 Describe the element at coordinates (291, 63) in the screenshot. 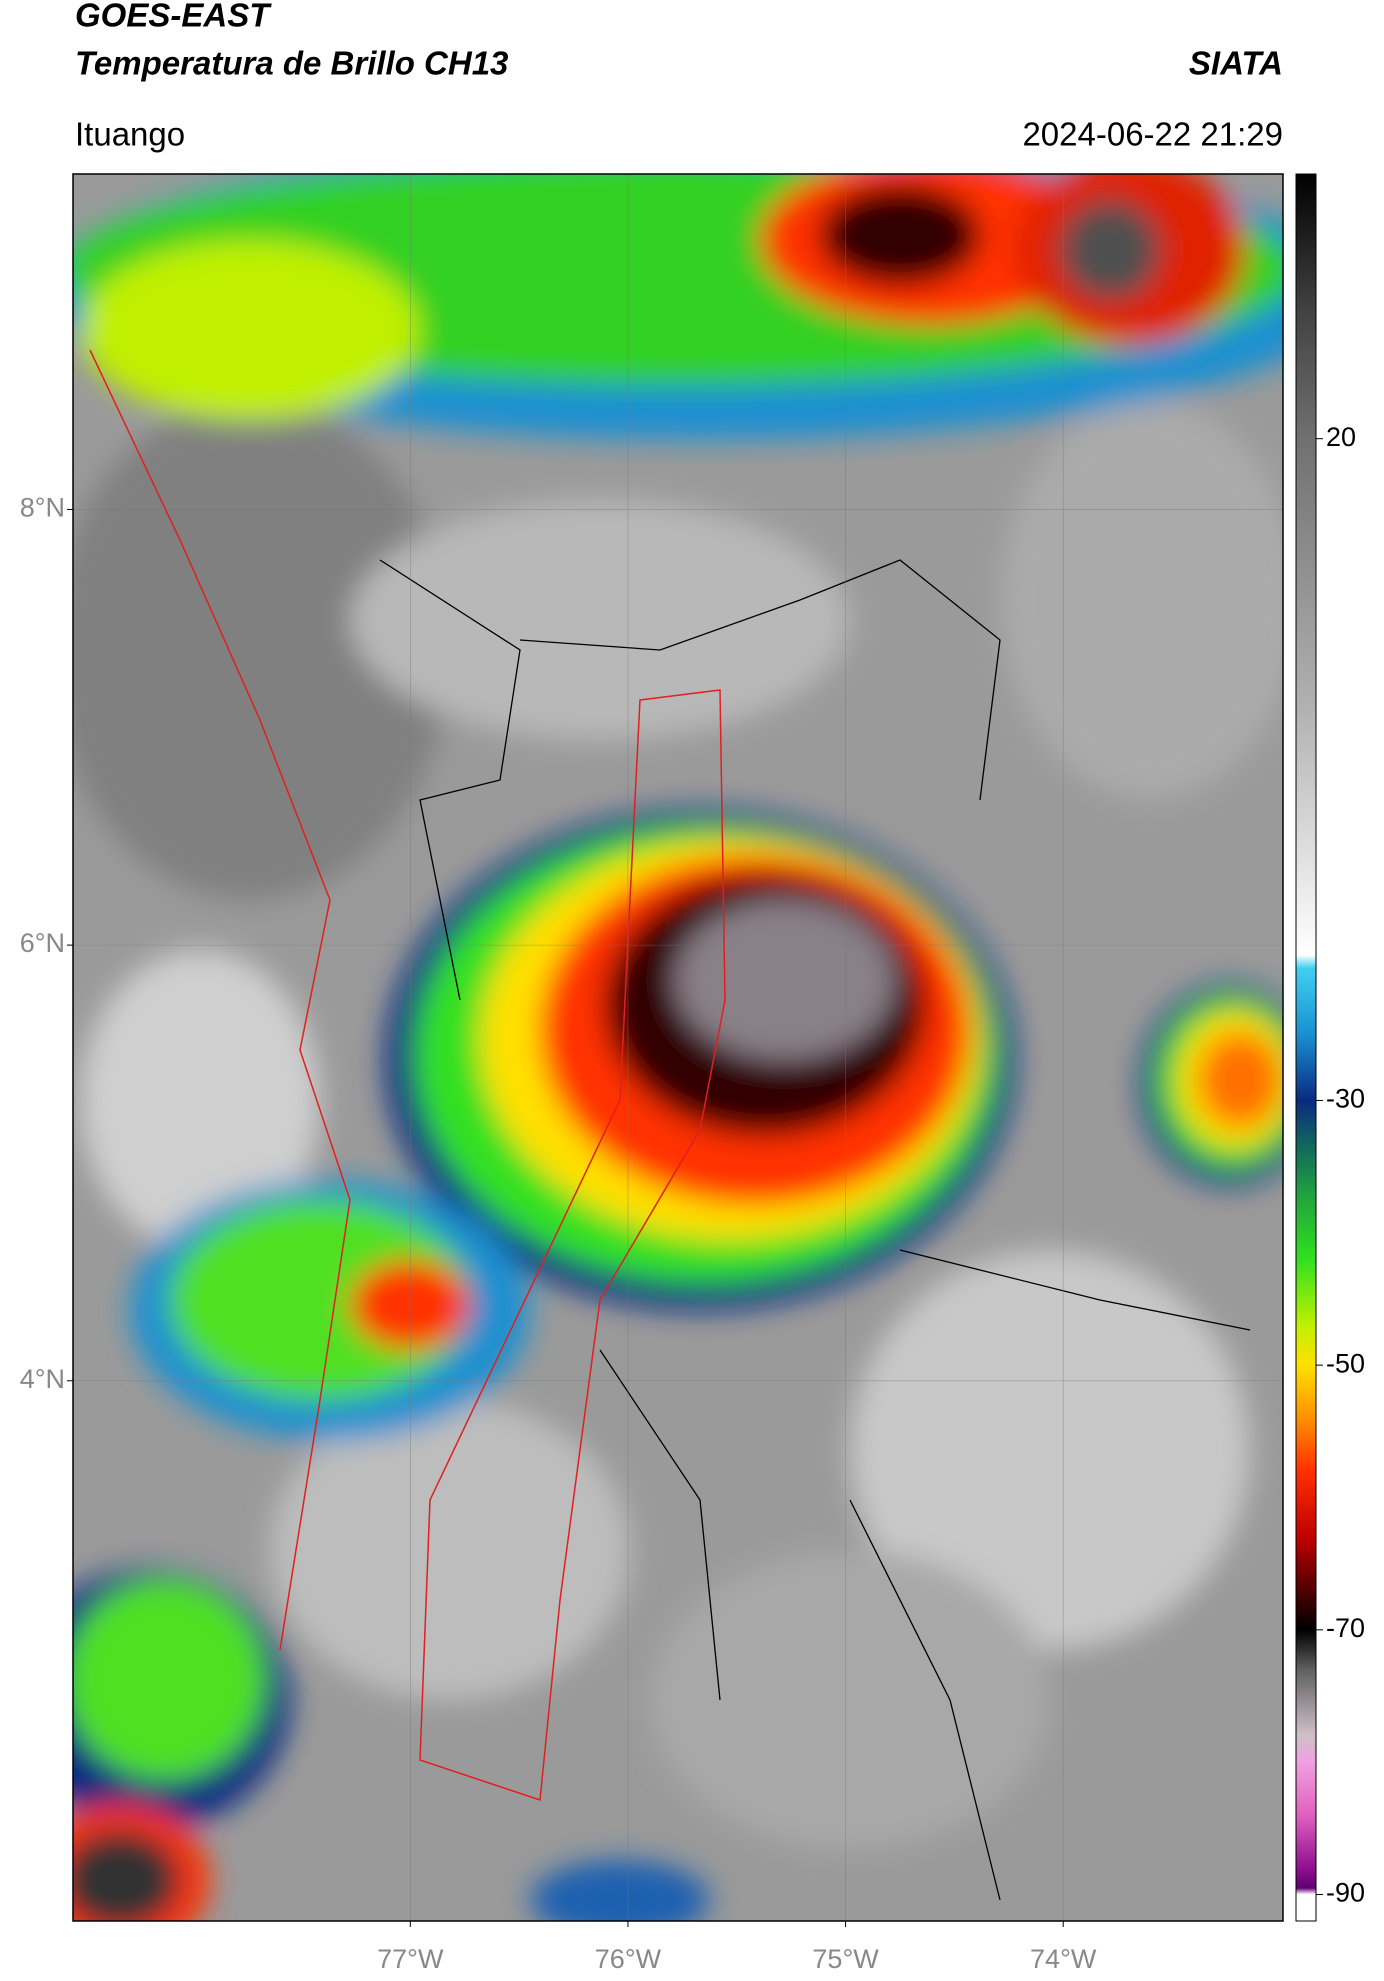

I see `subtitle: Temperatura de Brillo CH13` at that location.